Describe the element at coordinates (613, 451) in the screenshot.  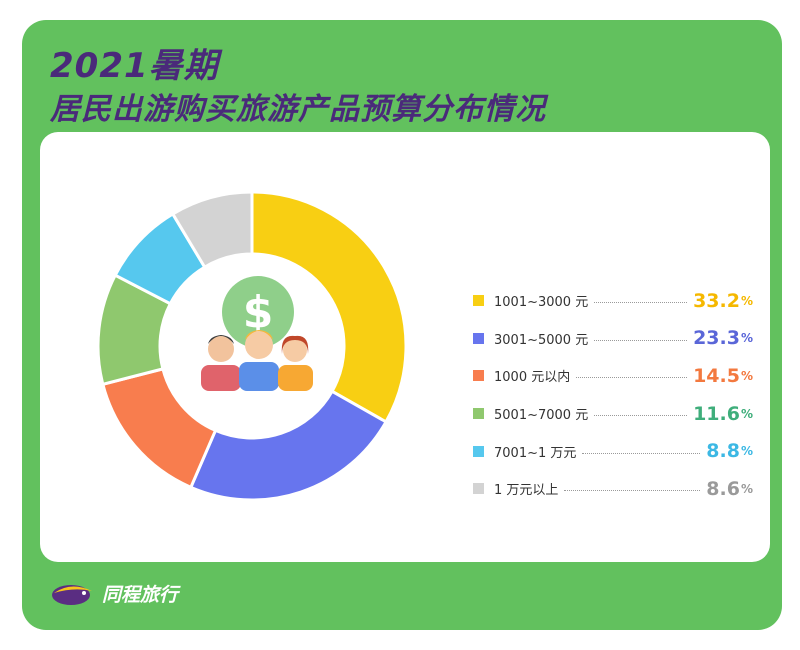
I see `legend-row: 7001~1 万元 8.8%` at that location.